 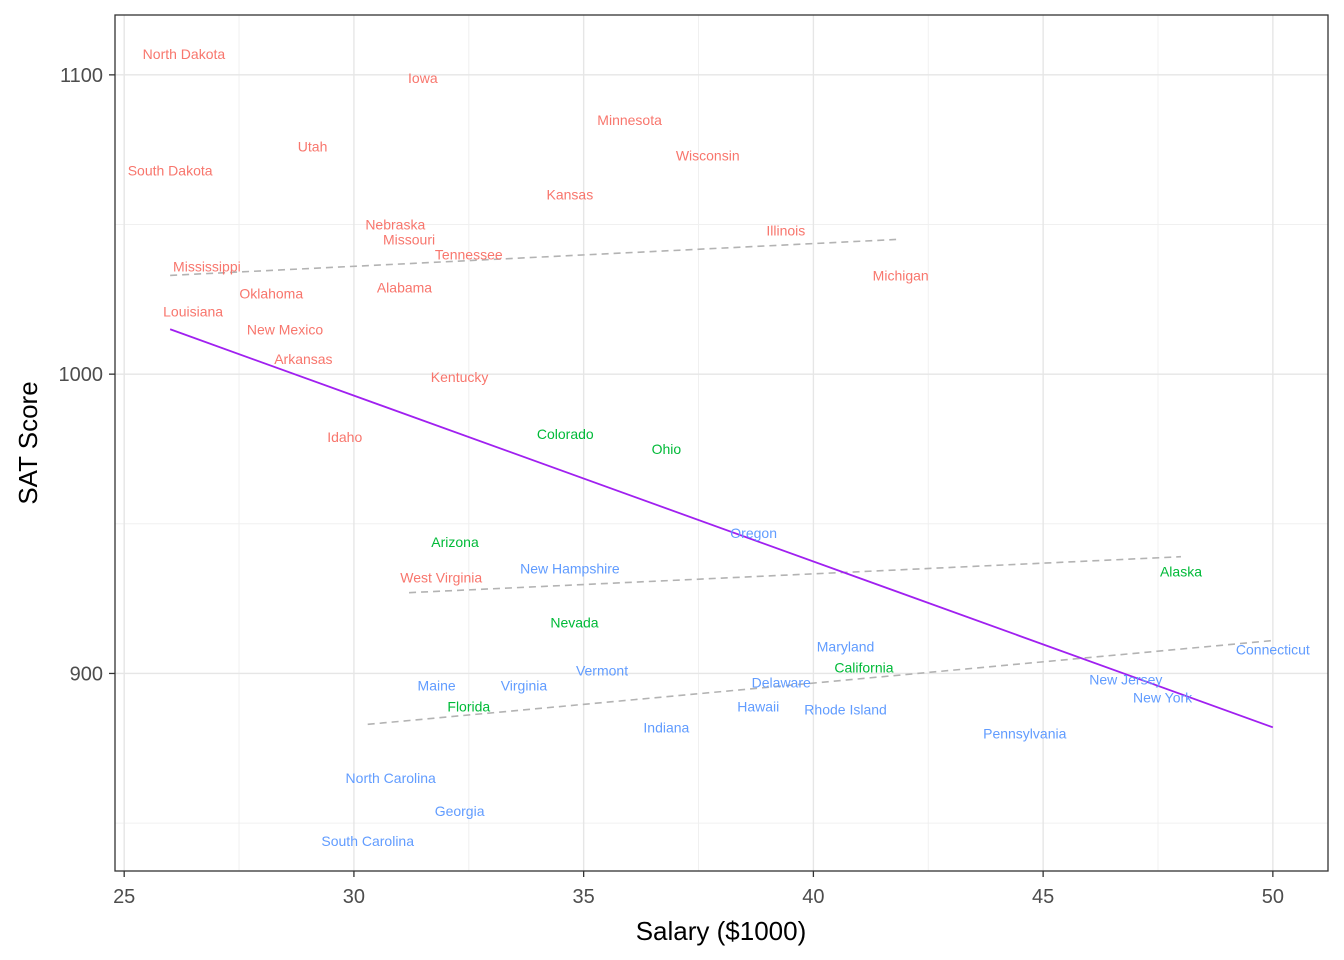 What do you see at coordinates (565, 434) in the screenshot?
I see `point-label: Colorado` at bounding box center [565, 434].